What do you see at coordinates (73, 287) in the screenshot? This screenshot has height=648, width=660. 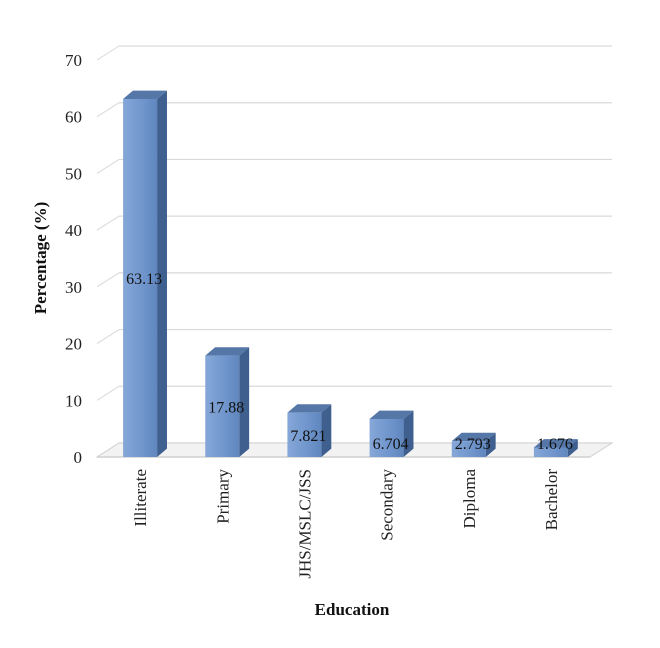 I see `y-tick-label: 30` at bounding box center [73, 287].